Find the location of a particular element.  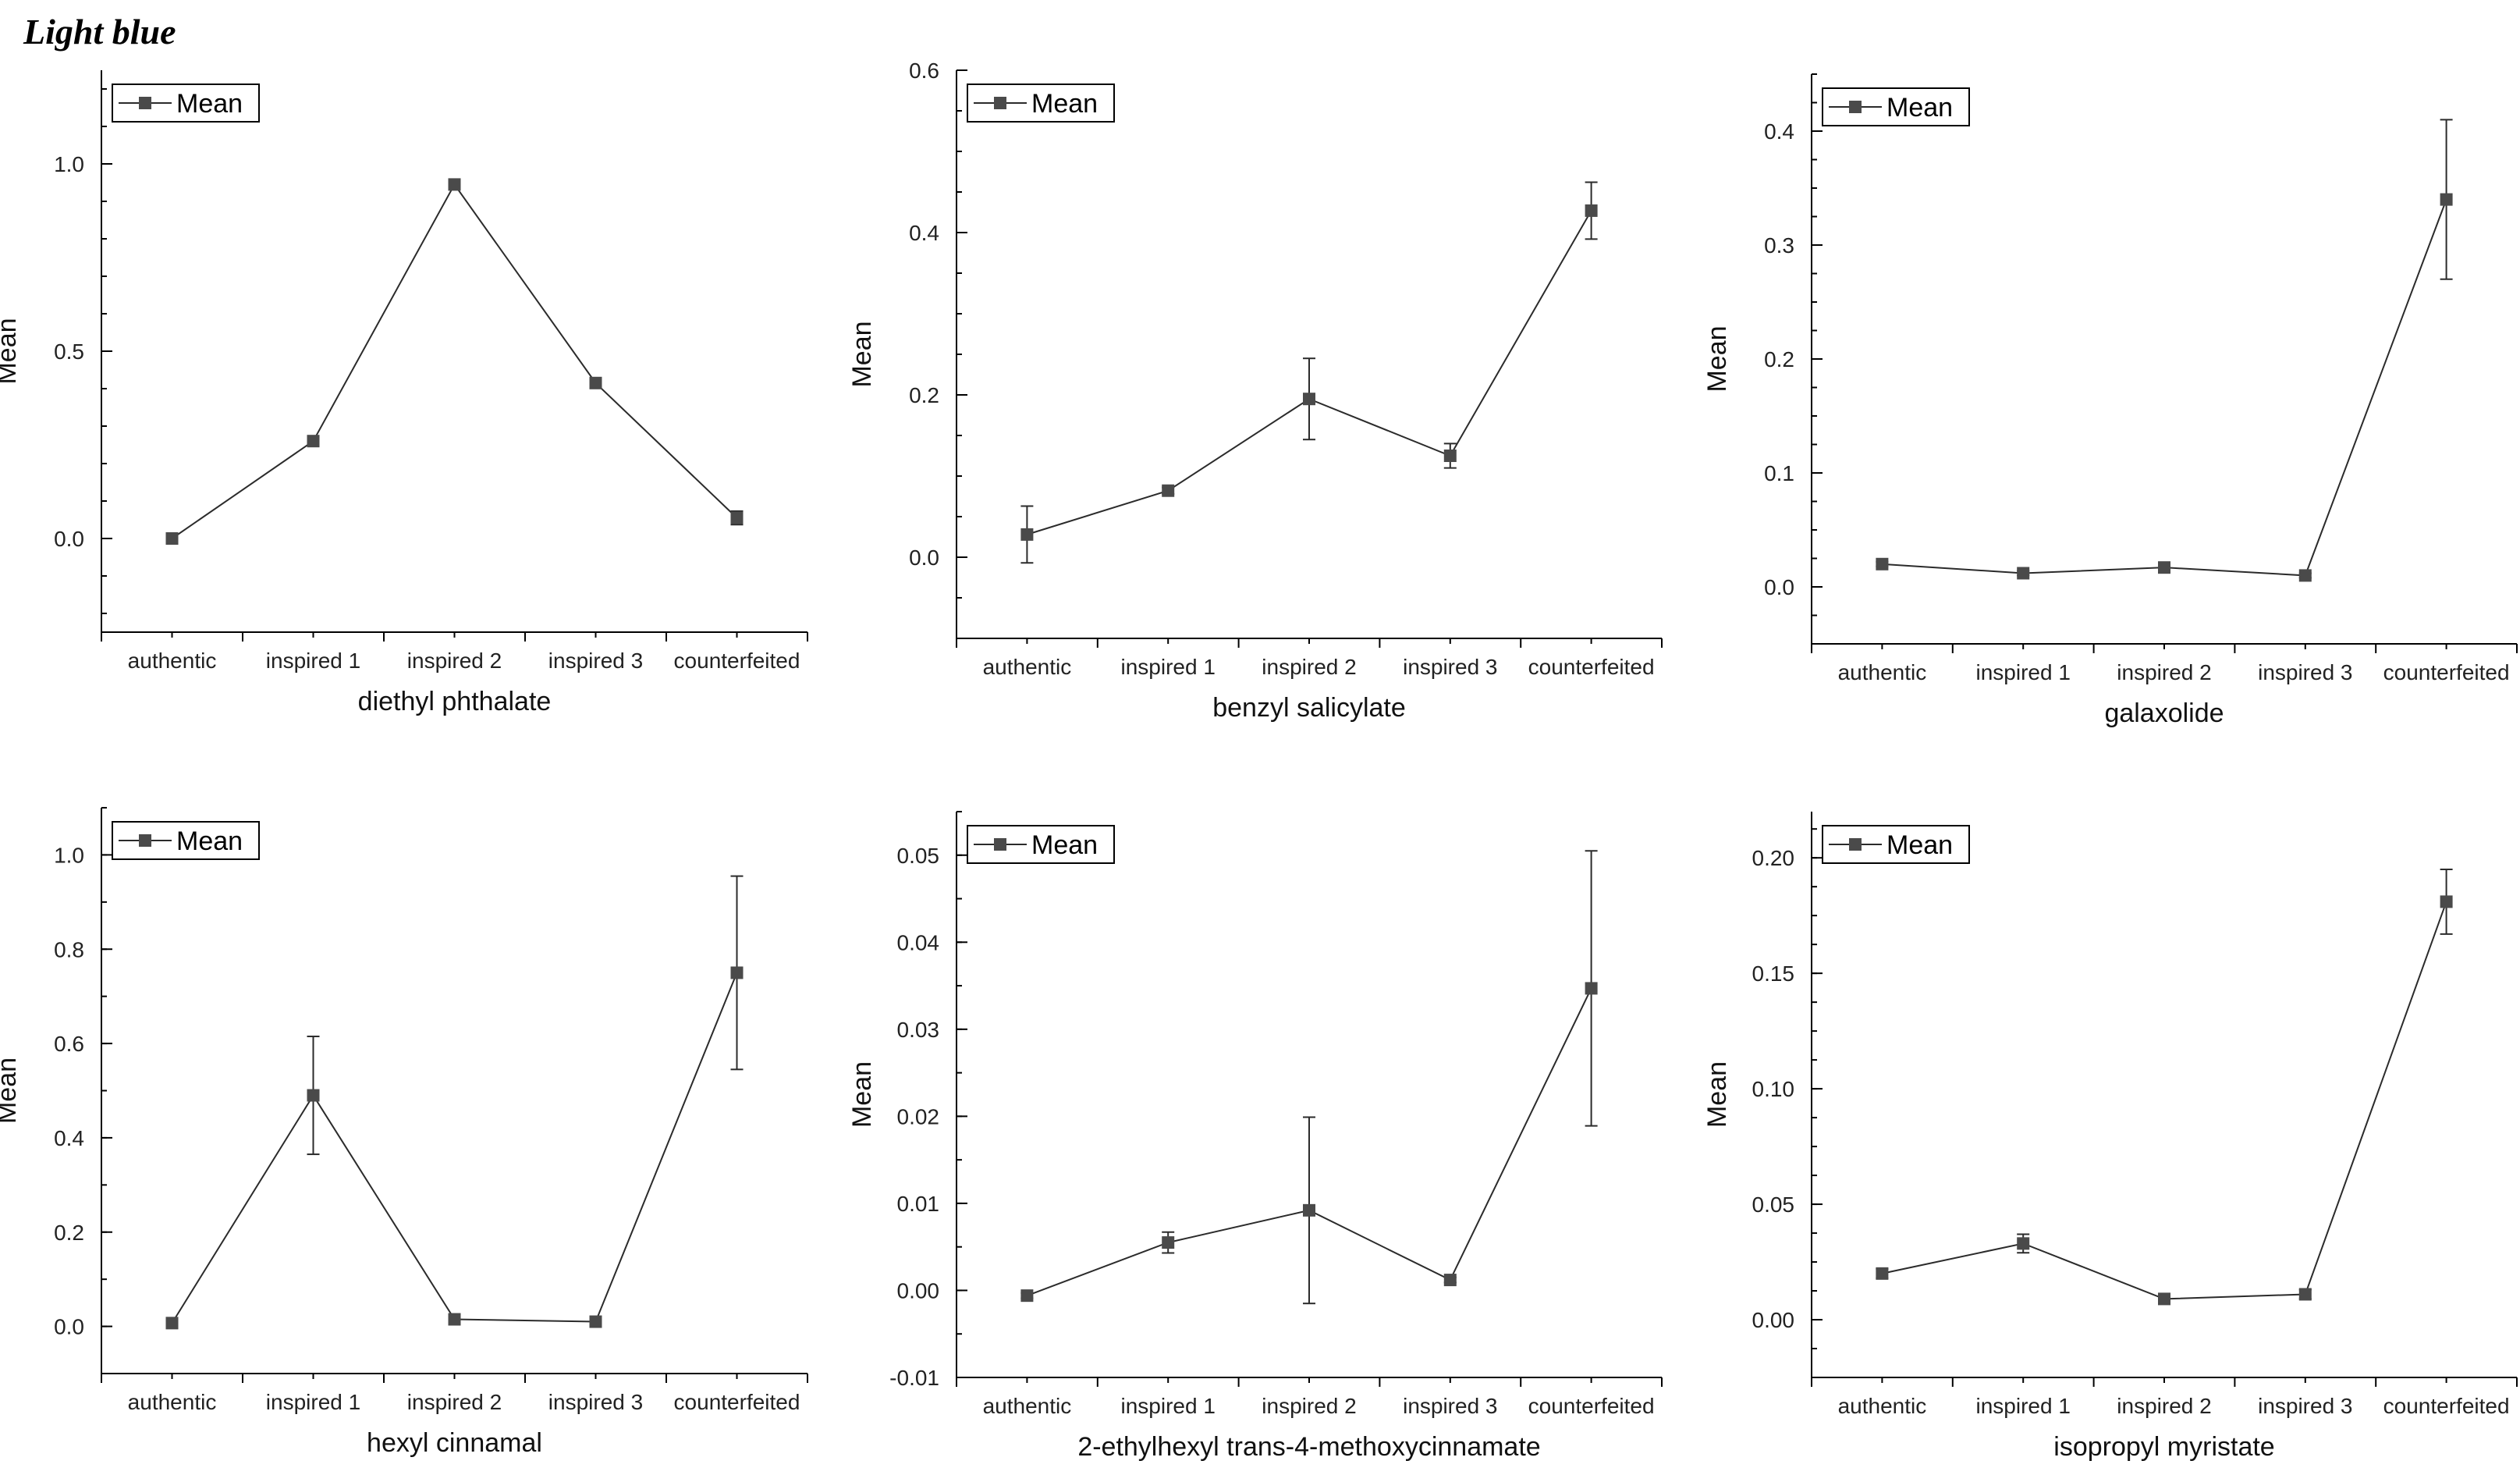

x-axis-title: benzyl salicylate is located at coordinates (1309, 708).